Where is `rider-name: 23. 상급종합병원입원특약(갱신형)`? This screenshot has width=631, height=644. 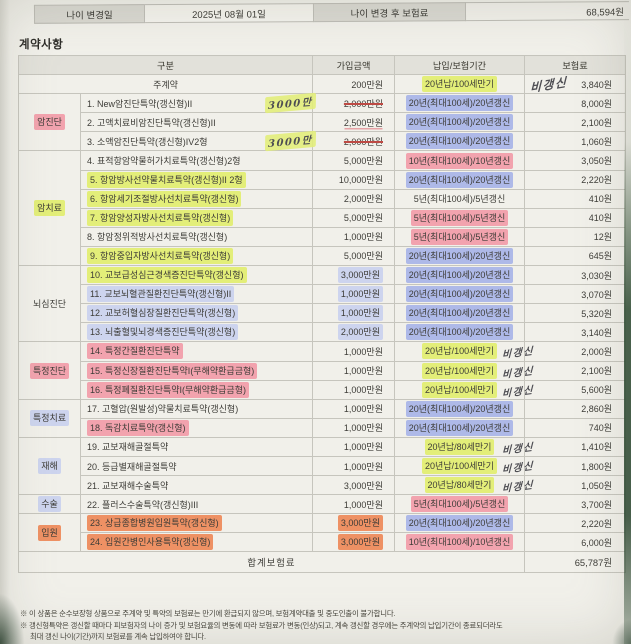 rider-name: 23. 상급종합병원입원특약(갱신형) is located at coordinates (196, 523).